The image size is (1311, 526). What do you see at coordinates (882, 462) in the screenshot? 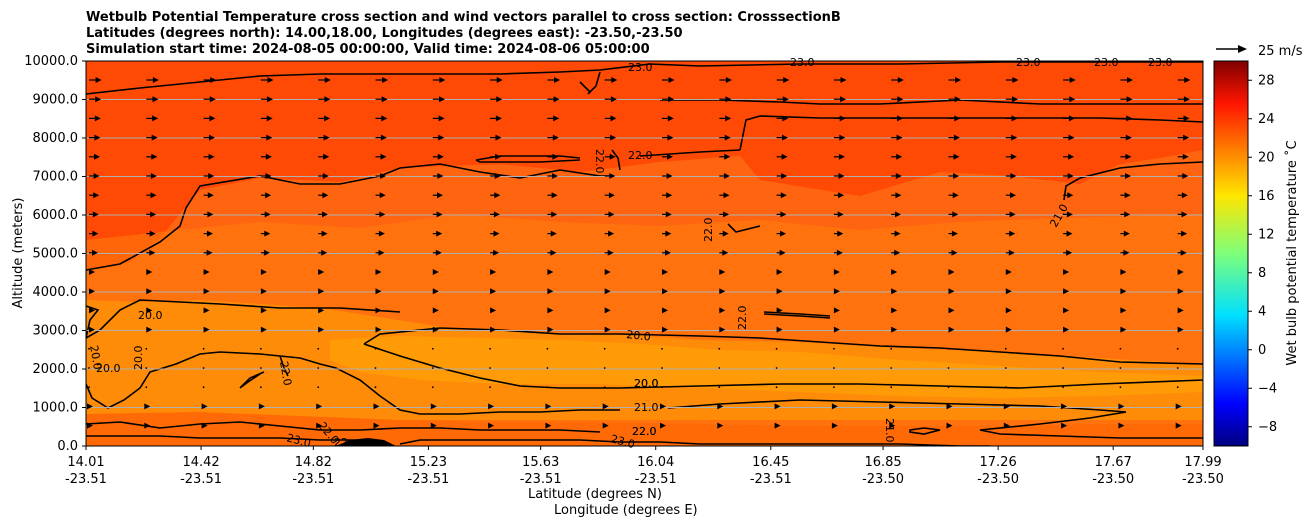
I see `x-tick-label-lat: 16.85` at bounding box center [882, 462].